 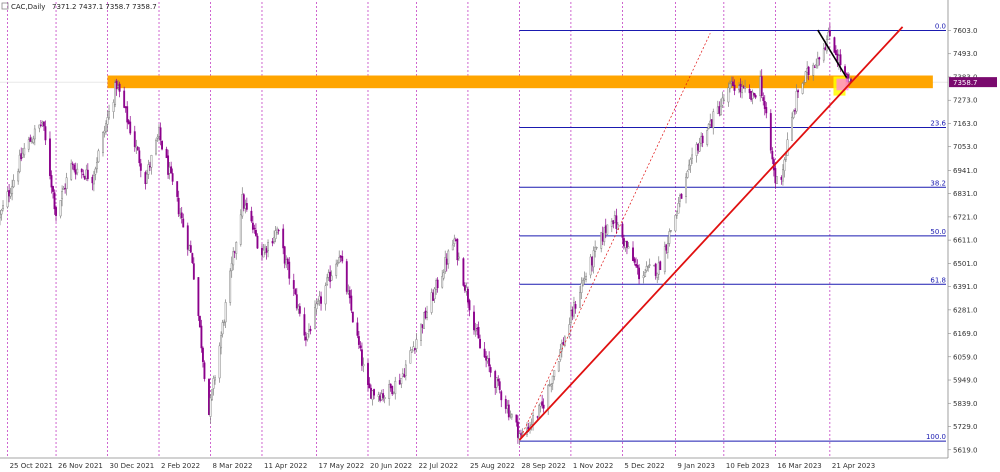 I want to click on resistance-zone-layer, so click(x=520, y=82).